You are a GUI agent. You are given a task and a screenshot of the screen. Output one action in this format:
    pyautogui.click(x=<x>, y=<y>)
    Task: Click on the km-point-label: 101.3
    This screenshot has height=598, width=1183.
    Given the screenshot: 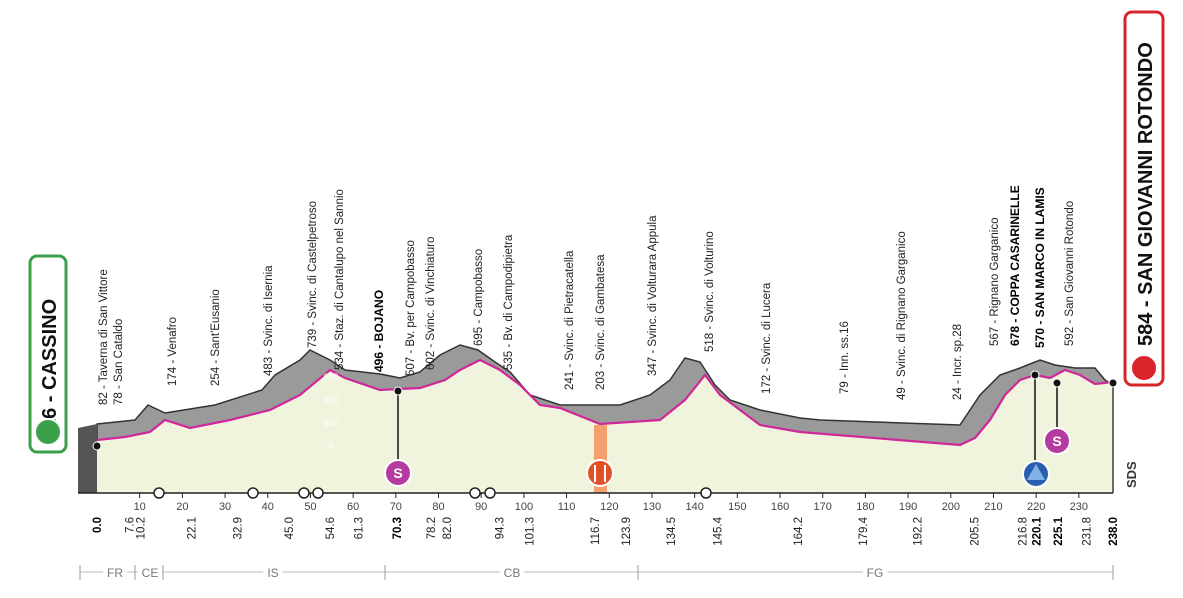 What is the action you would take?
    pyautogui.click(x=530, y=531)
    